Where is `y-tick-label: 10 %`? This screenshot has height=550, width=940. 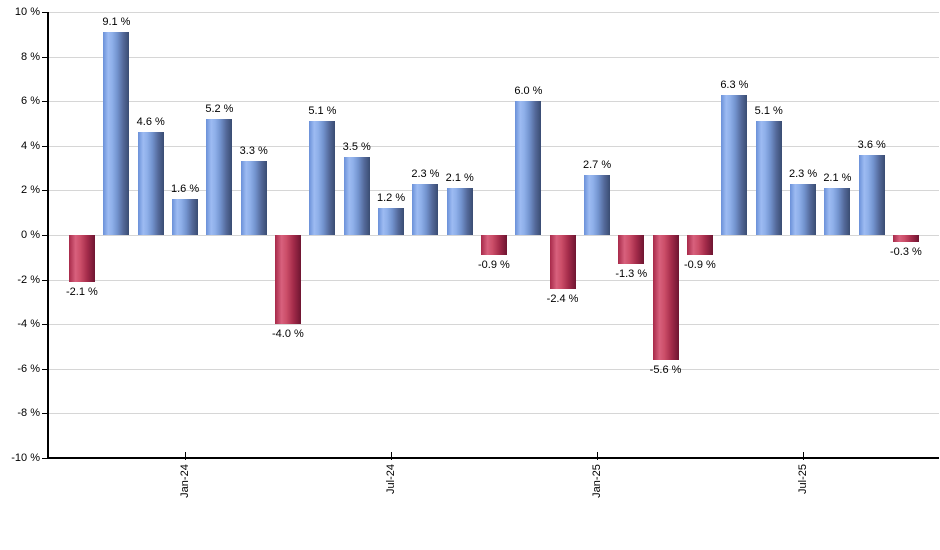 y-tick-label: 10 % is located at coordinates (27, 12).